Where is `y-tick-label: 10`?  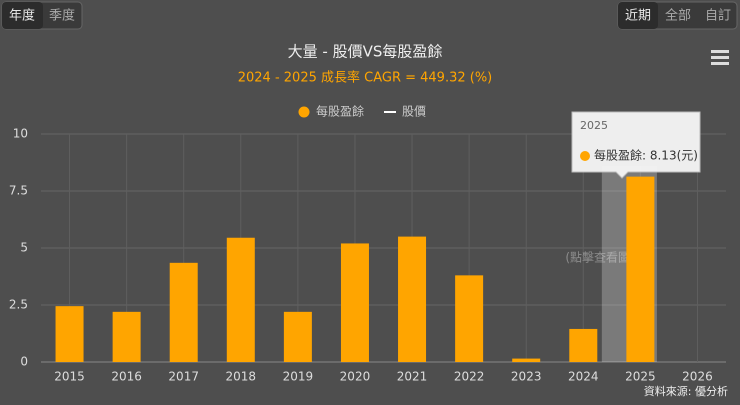 y-tick-label: 10 is located at coordinates (20, 134).